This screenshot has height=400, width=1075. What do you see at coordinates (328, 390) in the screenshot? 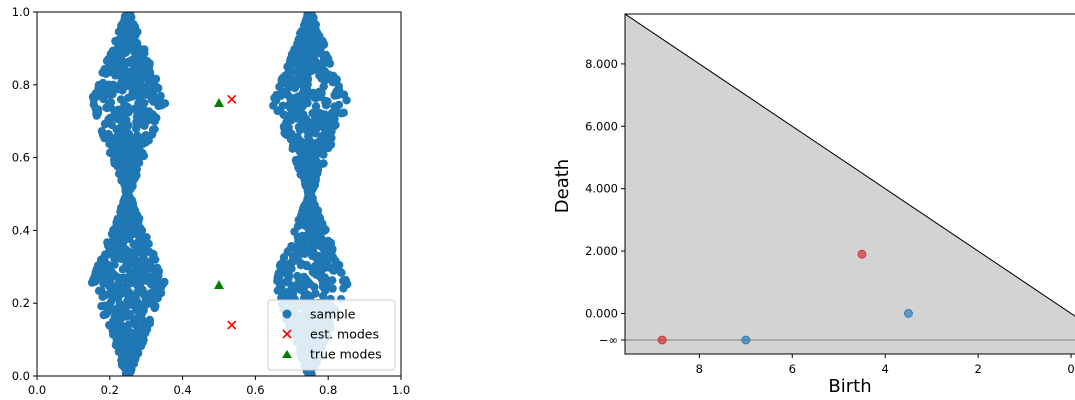
I see `x-tick-label: 0.8` at bounding box center [328, 390].